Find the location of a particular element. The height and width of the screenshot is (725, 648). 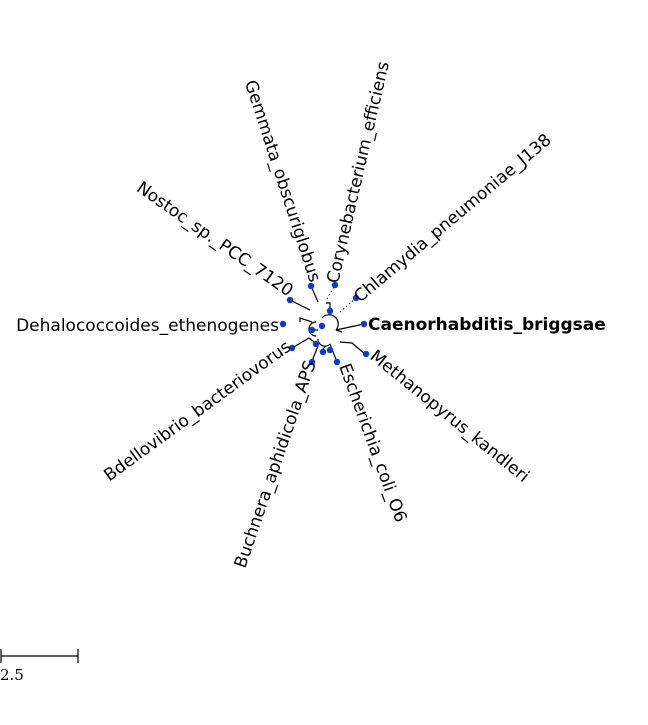

leaf-label-dehalococcoides: Dehalococcoides_ethenogenes is located at coordinates (147, 326).